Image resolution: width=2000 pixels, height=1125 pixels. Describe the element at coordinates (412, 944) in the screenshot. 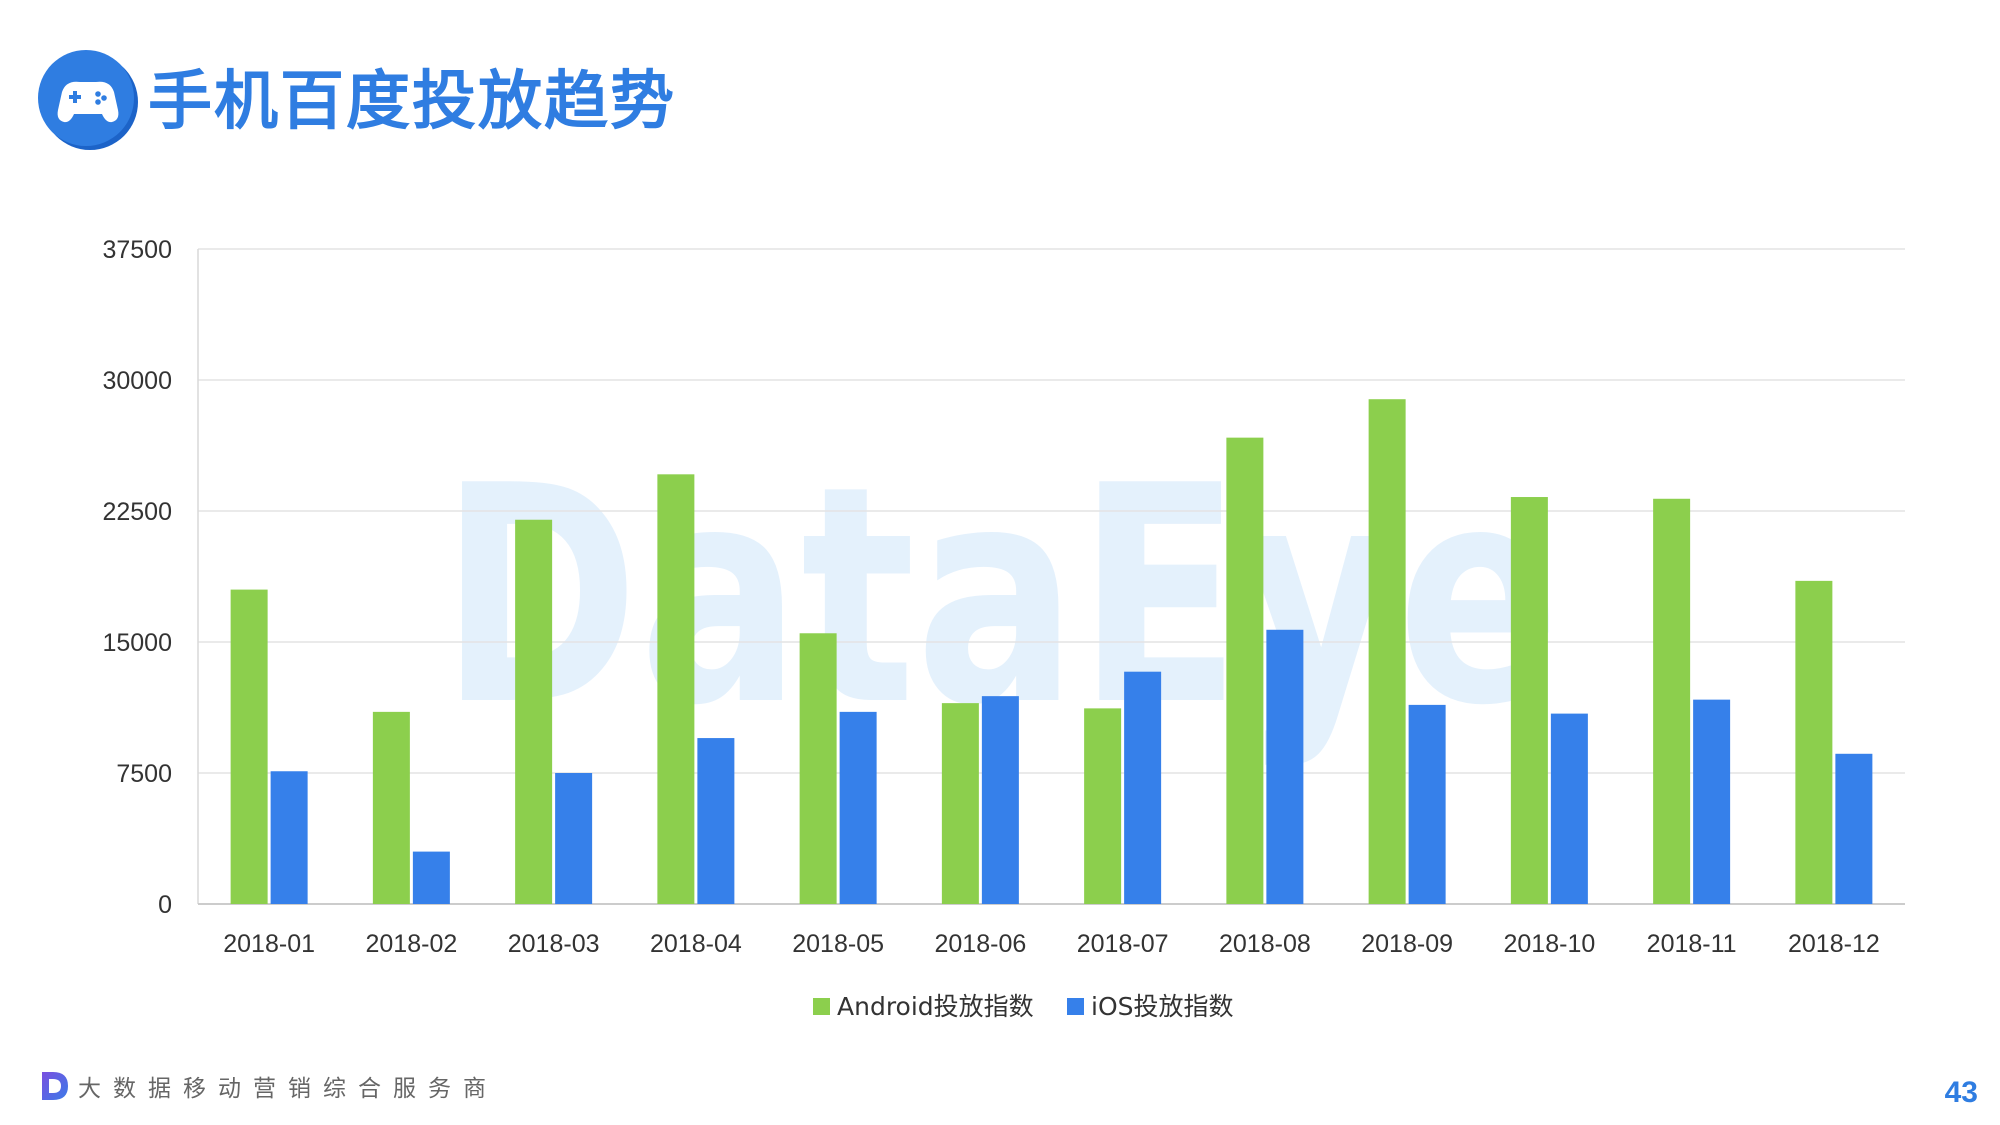

I see `x-tick-label: 2018-02` at that location.